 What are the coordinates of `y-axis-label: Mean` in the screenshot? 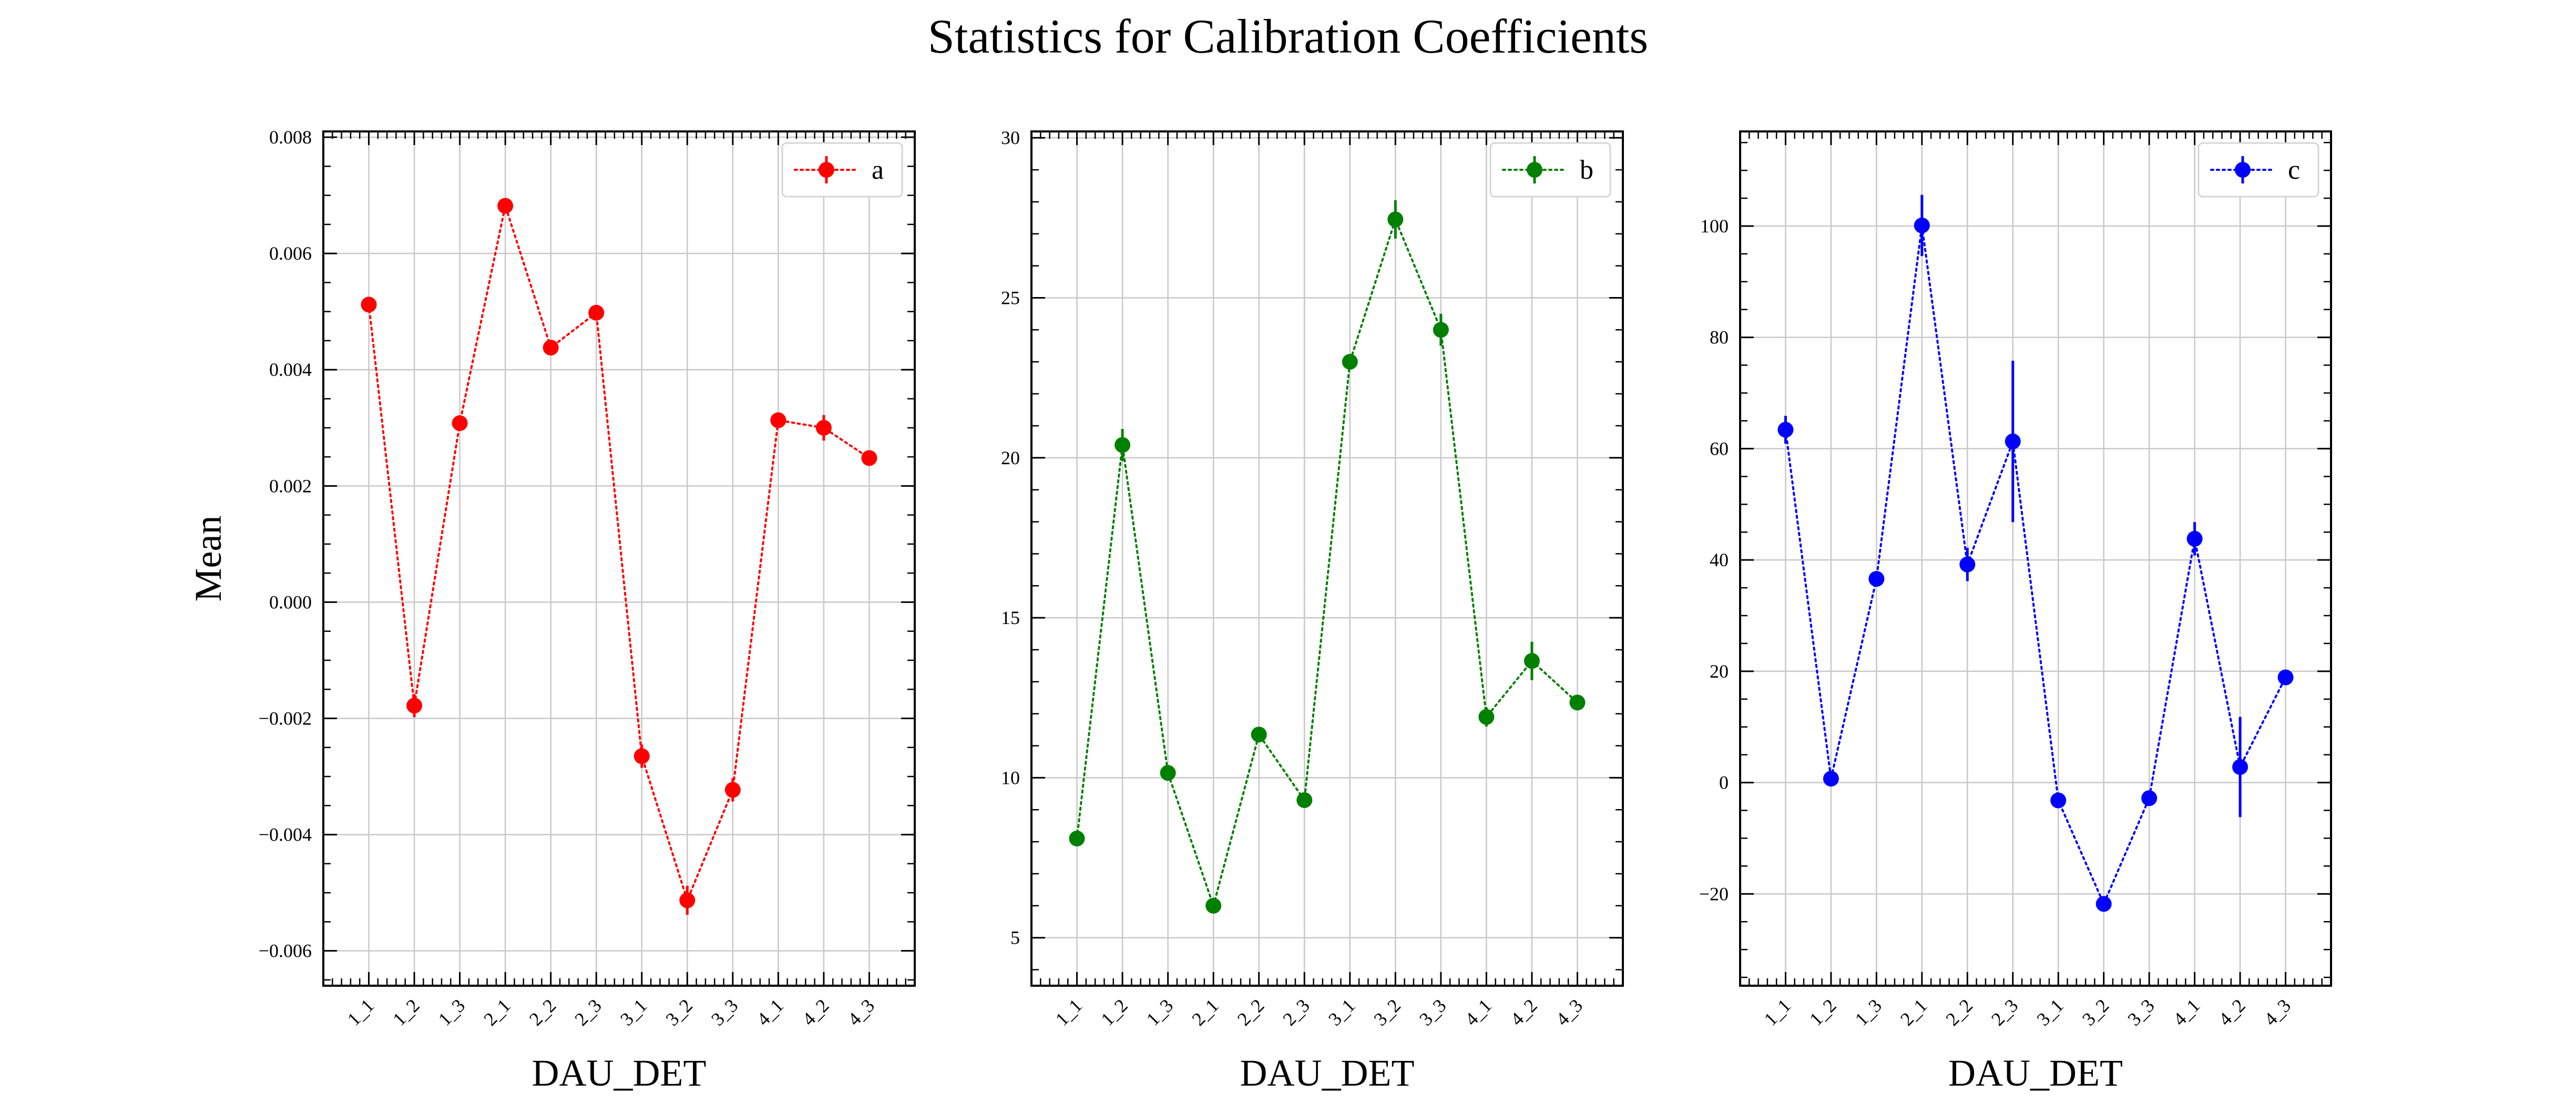 It's located at (208, 559).